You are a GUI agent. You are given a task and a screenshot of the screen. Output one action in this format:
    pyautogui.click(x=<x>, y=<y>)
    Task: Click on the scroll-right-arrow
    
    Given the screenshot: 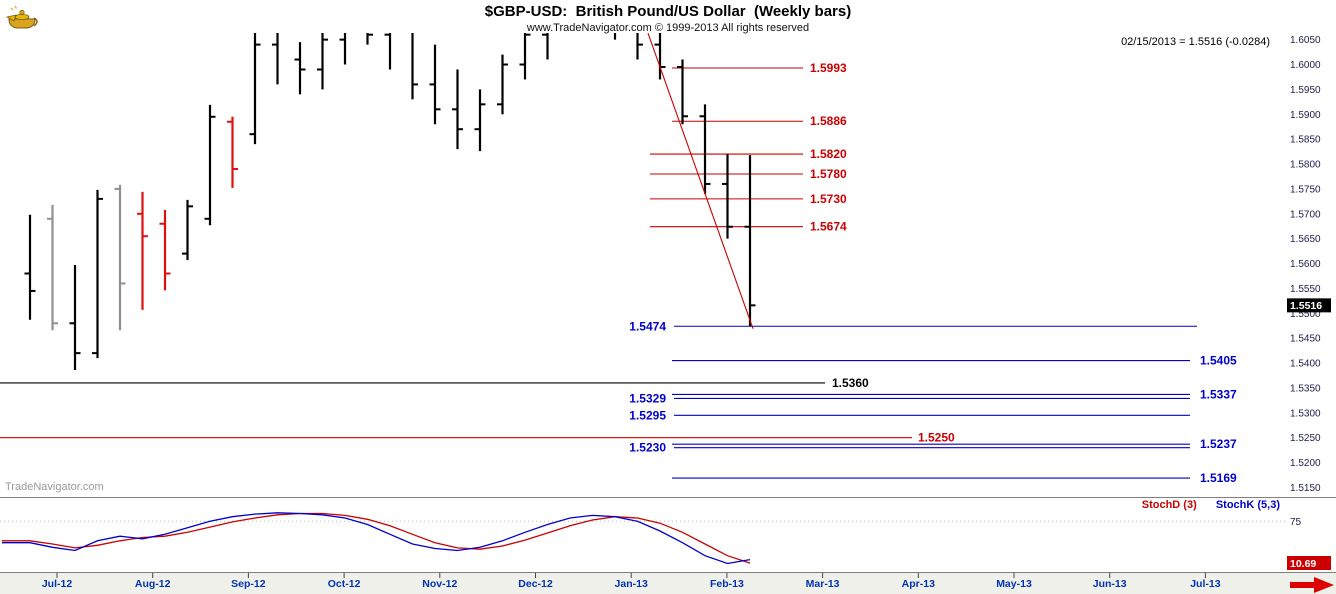 What is the action you would take?
    pyautogui.click(x=1312, y=585)
    